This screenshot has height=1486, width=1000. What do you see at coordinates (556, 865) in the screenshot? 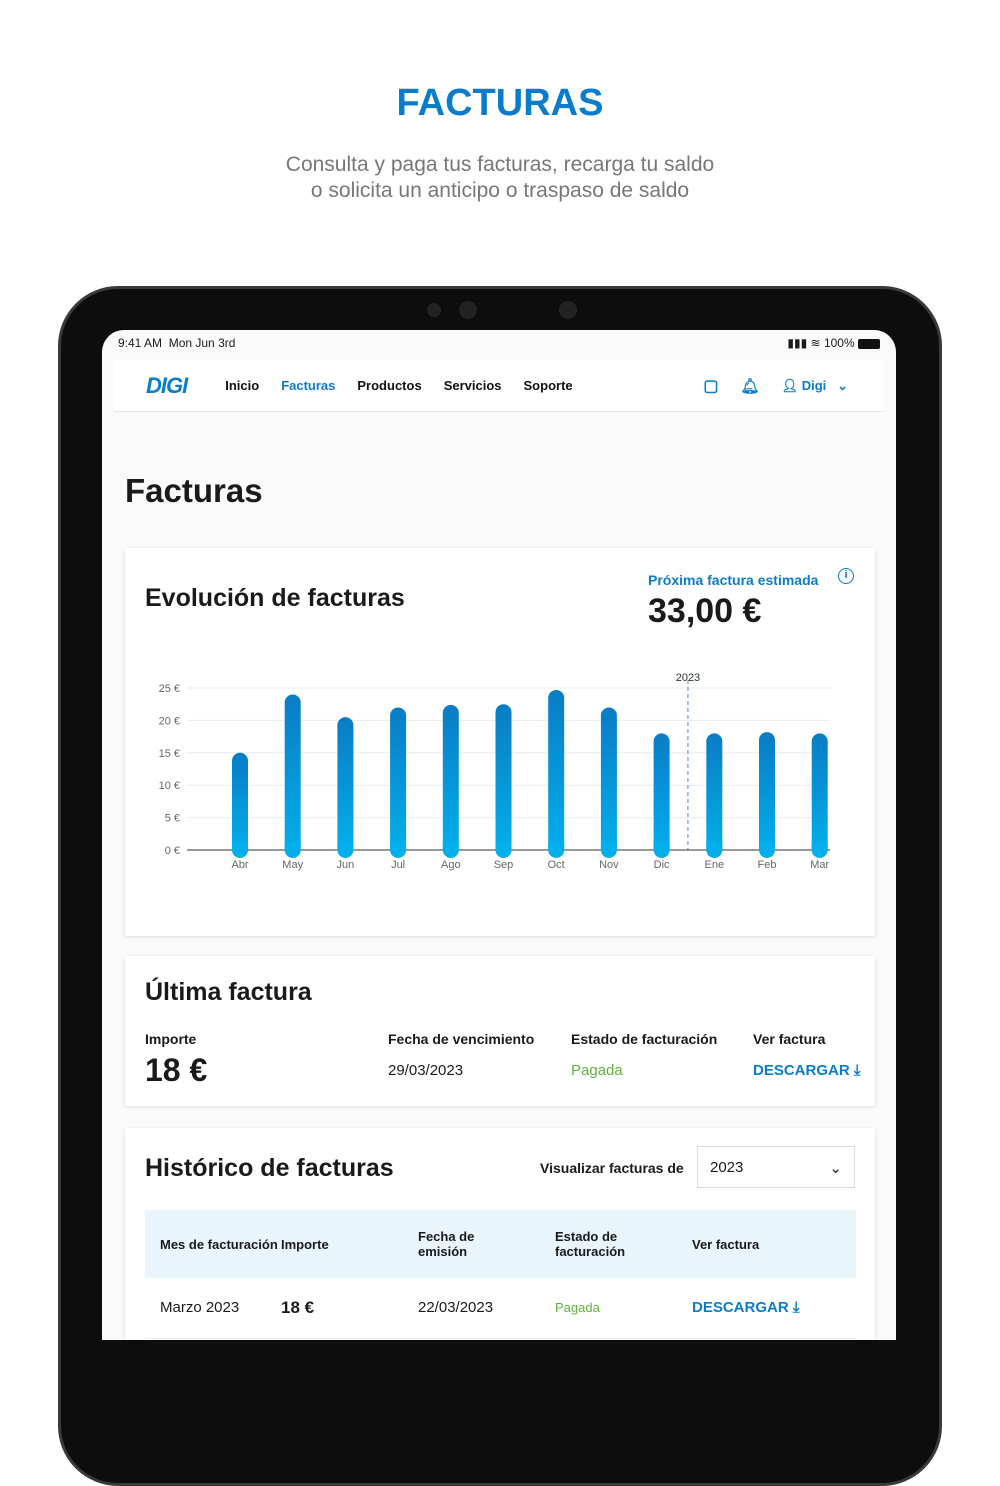
I see `x-tick-label: Oct` at bounding box center [556, 865].